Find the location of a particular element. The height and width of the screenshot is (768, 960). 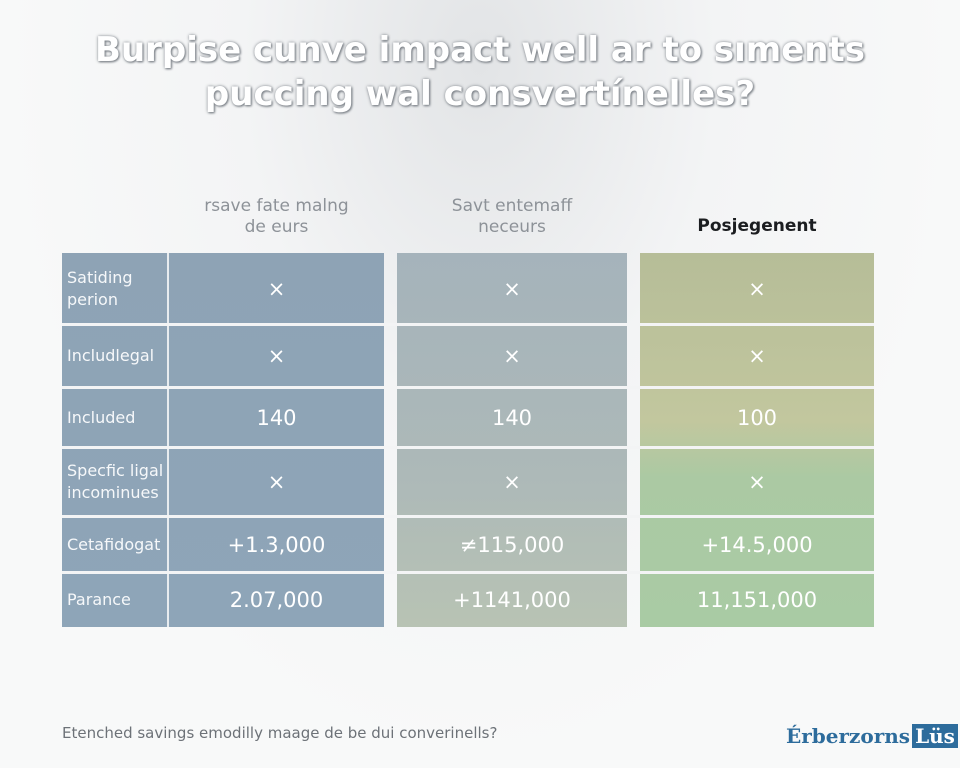

row-label: Parance is located at coordinates (99, 599).